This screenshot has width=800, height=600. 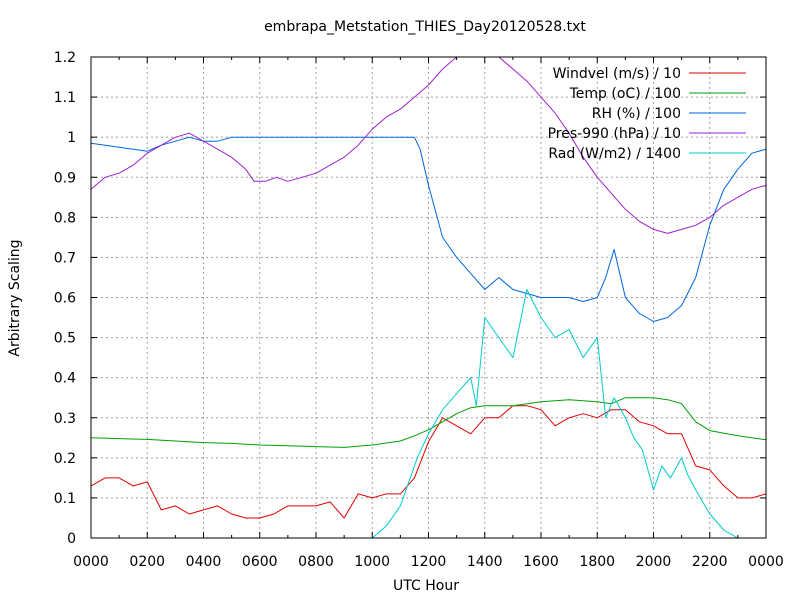 I want to click on legend-label: Pres-990 (hPa) / 10, so click(x=614, y=134).